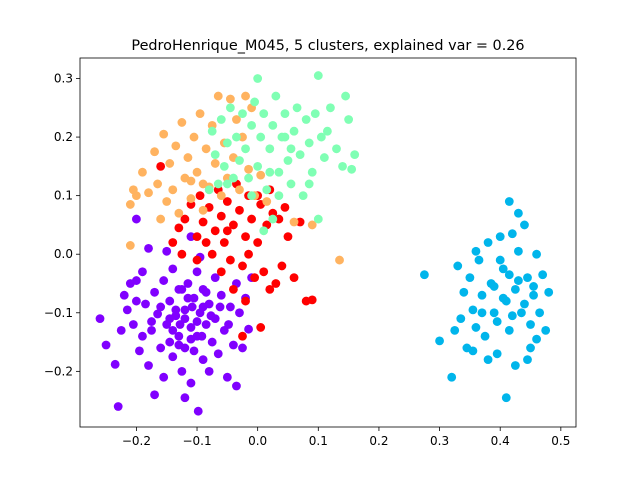 This screenshot has height=480, width=640. I want to click on x-tick-label: −0.2, so click(136, 441).